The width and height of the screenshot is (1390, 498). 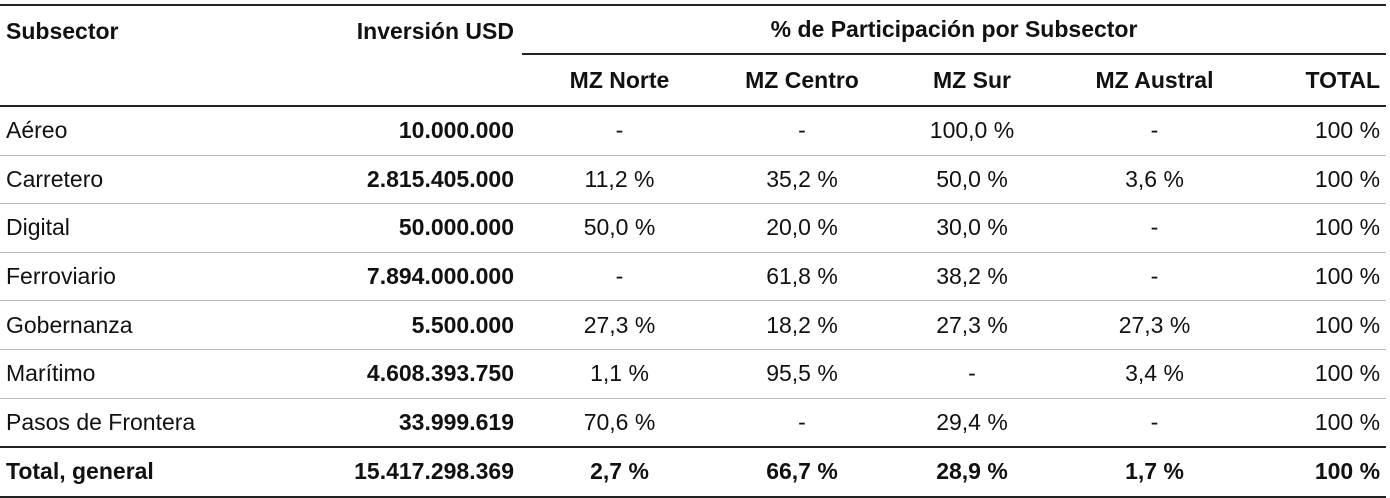 What do you see at coordinates (1154, 325) in the screenshot?
I see `cell-mz-austral: 27,3 %` at bounding box center [1154, 325].